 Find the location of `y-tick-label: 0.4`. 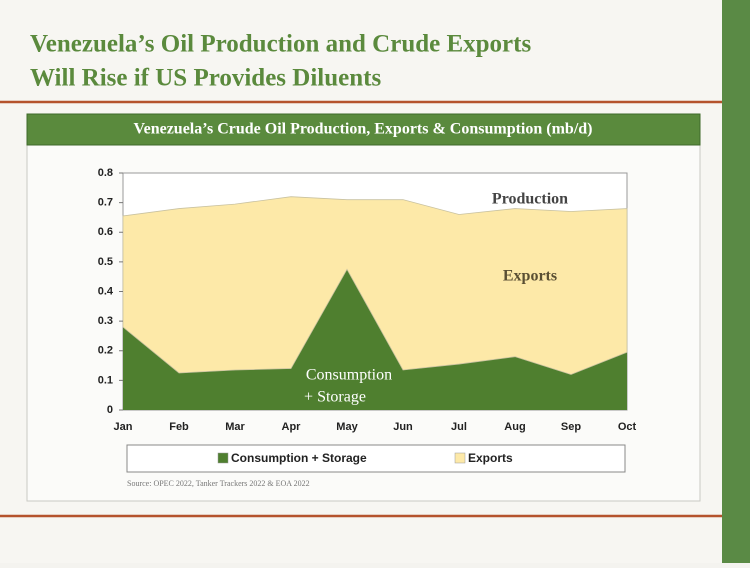

y-tick-label: 0.4 is located at coordinates (106, 291).